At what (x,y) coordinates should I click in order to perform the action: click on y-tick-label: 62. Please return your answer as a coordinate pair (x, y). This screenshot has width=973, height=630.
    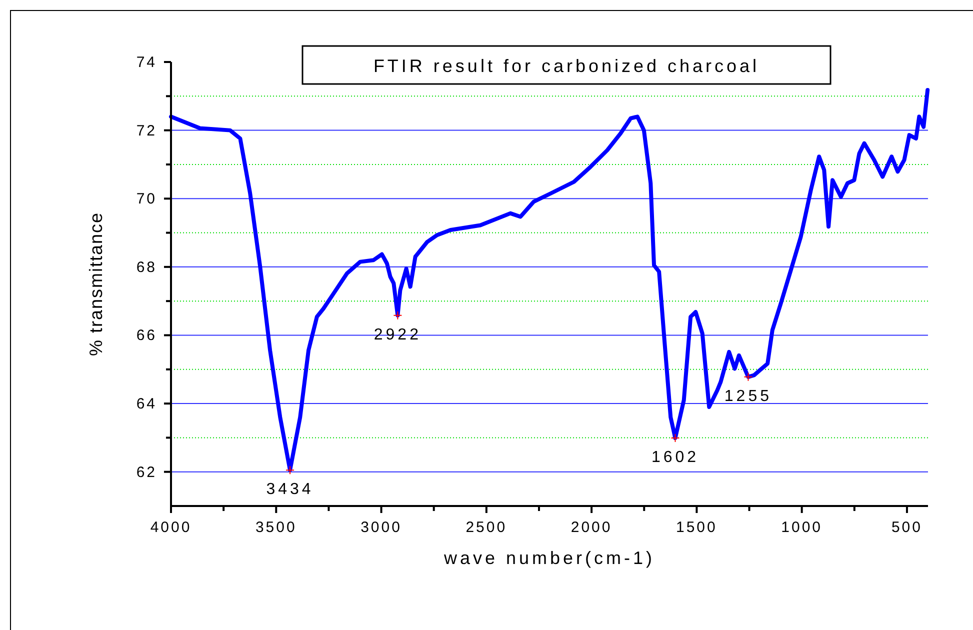
    Looking at the image, I should click on (146, 472).